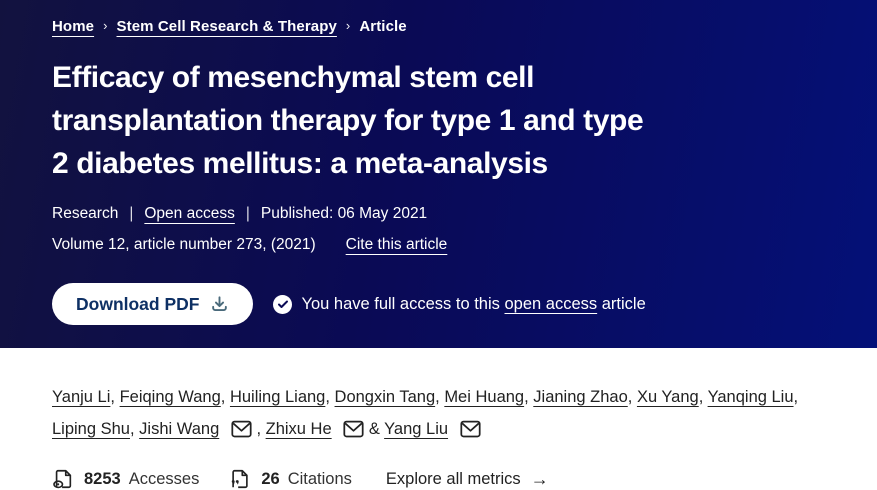 This screenshot has height=490, width=877. I want to click on author-link: Dongxin Tang, so click(385, 397).